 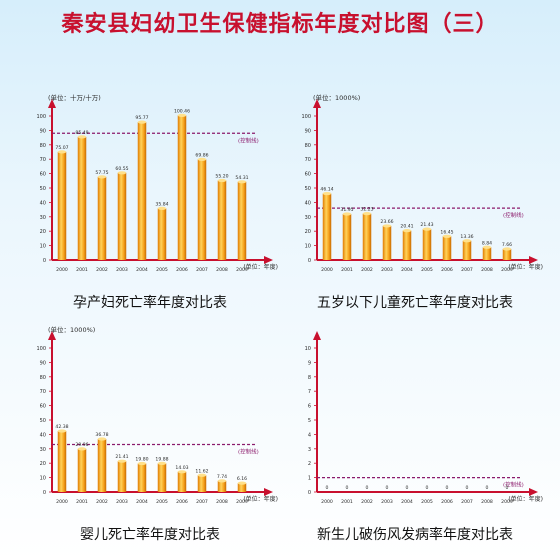 I want to click on y-tick-label: 50, so click(x=43, y=189).